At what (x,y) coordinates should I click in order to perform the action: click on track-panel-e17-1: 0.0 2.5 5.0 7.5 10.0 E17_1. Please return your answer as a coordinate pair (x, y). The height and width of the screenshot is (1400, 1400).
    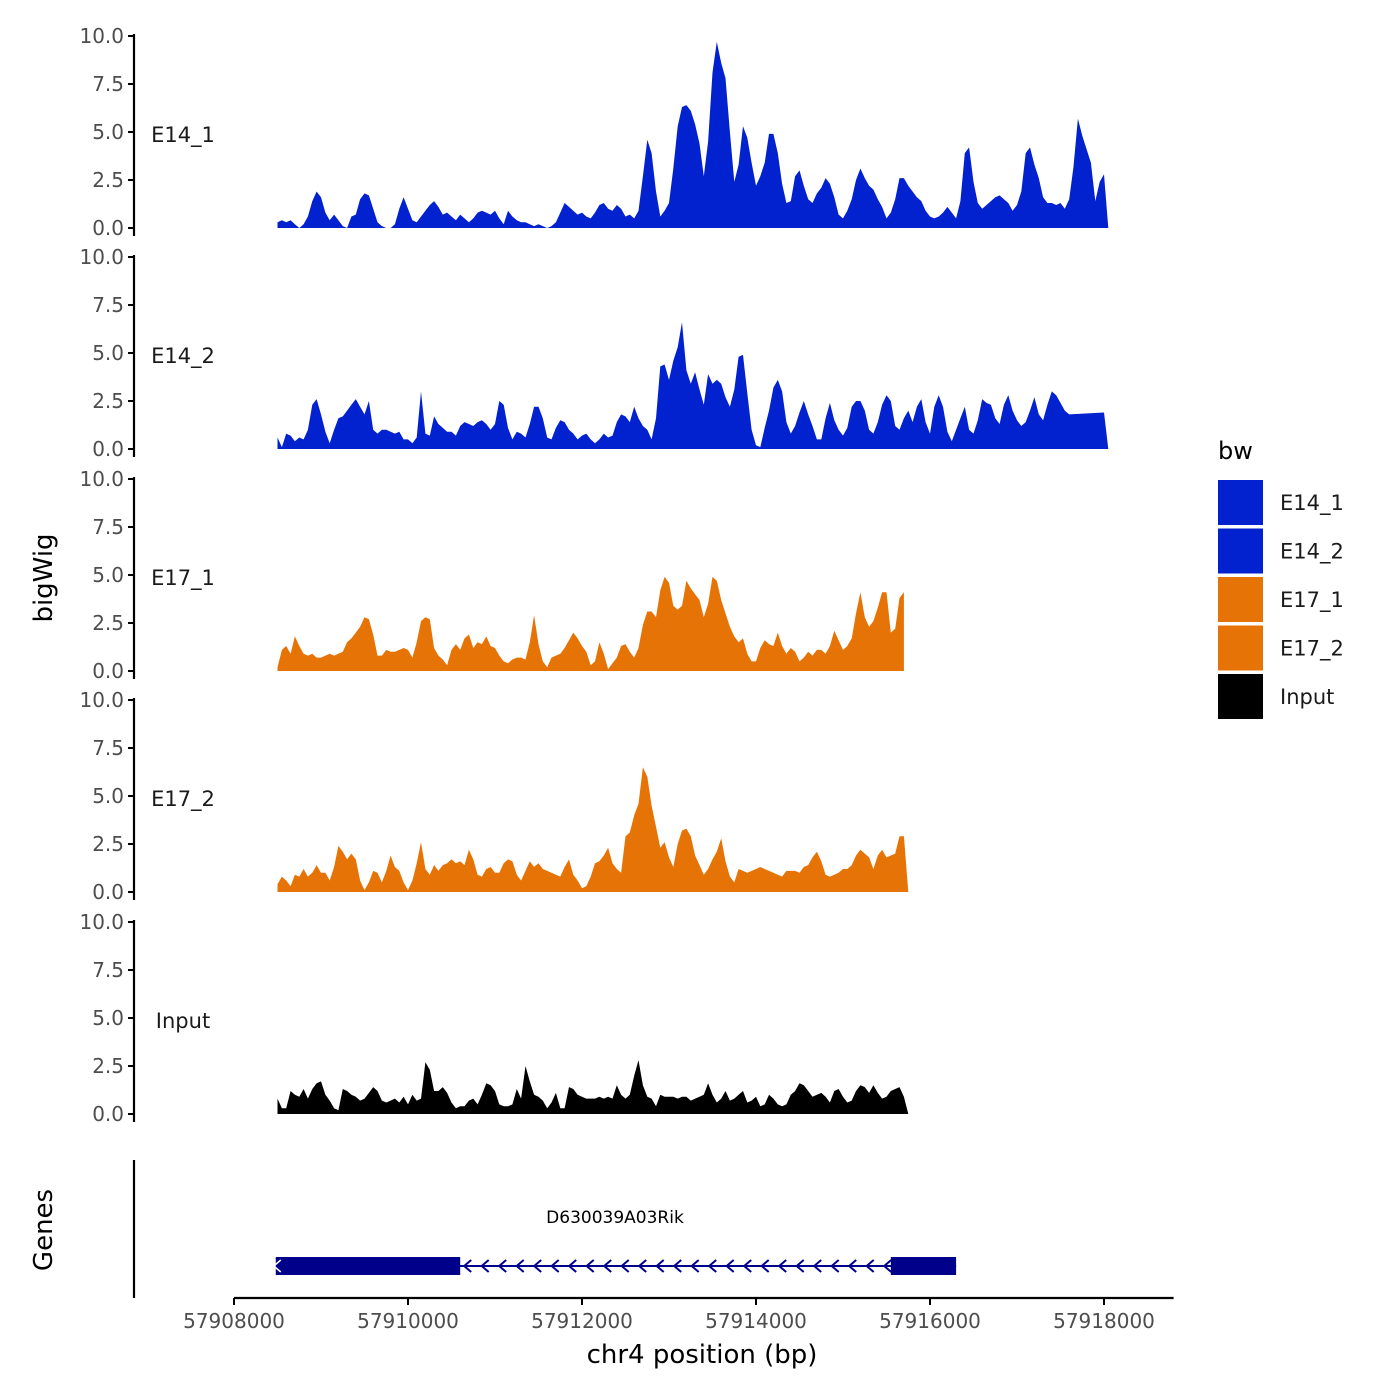
    Looking at the image, I should click on (491, 575).